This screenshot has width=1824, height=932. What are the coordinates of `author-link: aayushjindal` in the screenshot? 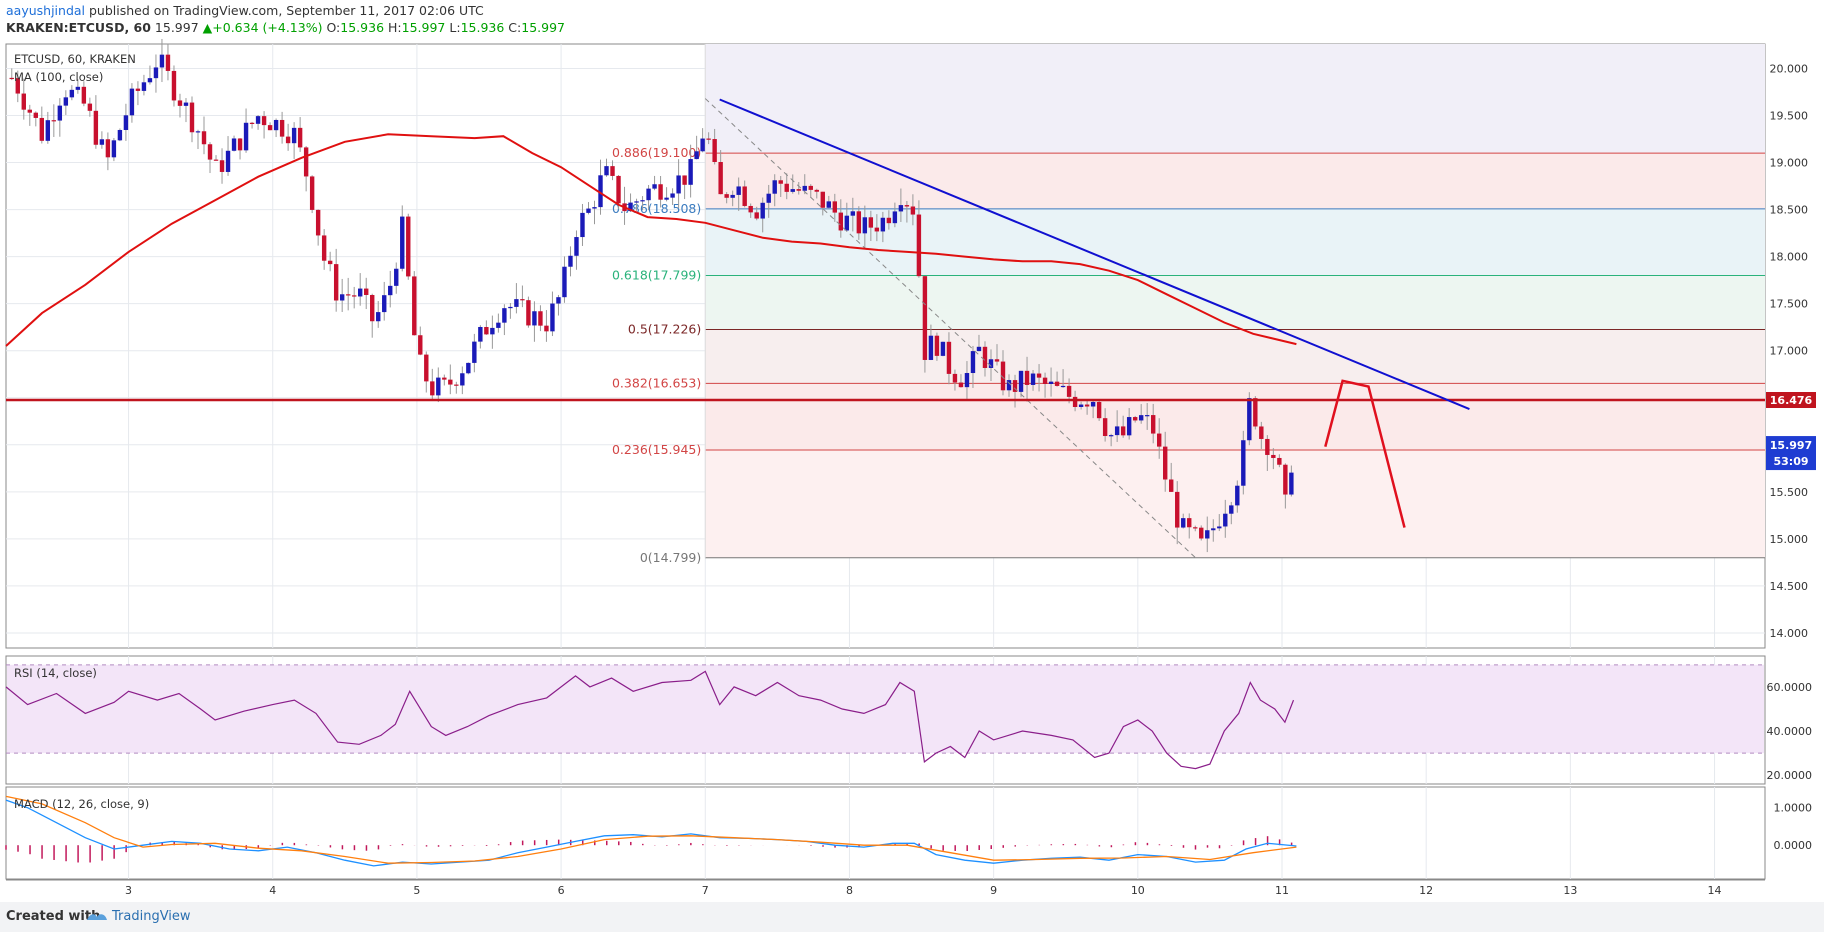 It's located at (46, 10).